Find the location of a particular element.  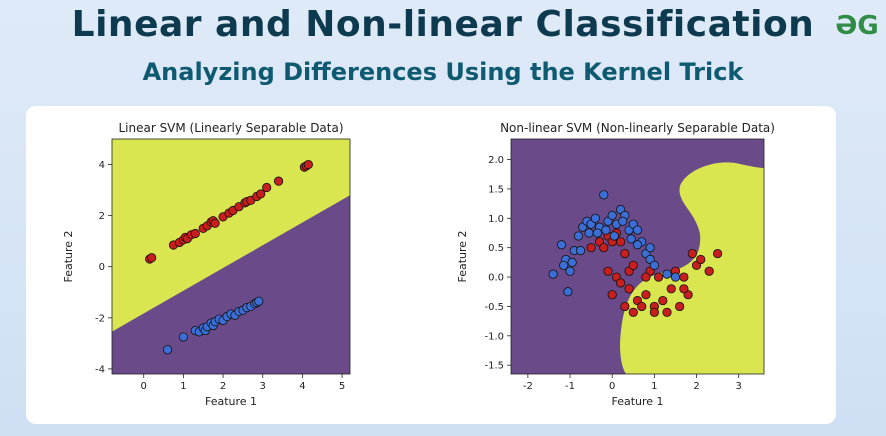

y-tick-label: 0.5 is located at coordinates (496, 248).